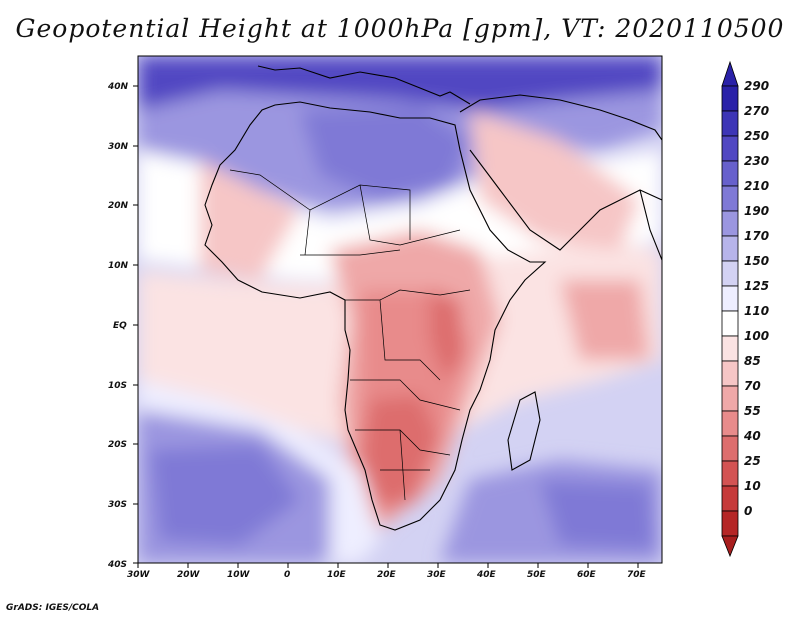 The height and width of the screenshot is (618, 800). What do you see at coordinates (385, 152) in the screenshot?
I see `libya-blue` at bounding box center [385, 152].